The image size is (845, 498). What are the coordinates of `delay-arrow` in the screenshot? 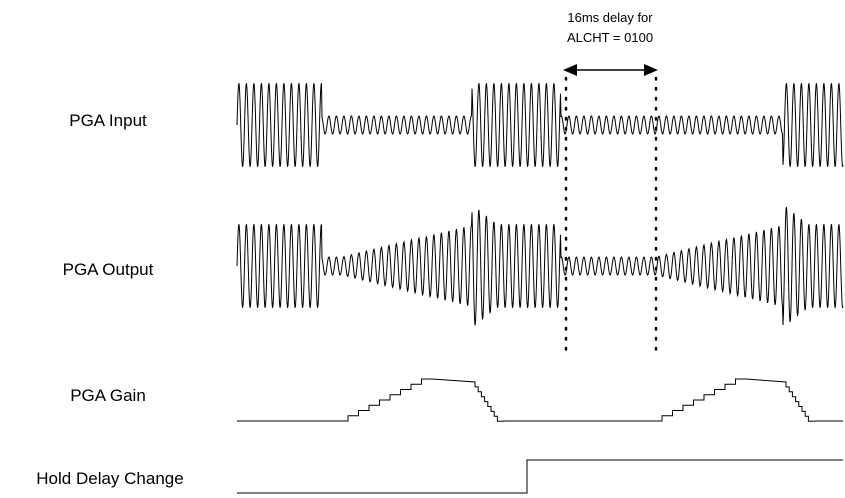 It's located at (610, 70).